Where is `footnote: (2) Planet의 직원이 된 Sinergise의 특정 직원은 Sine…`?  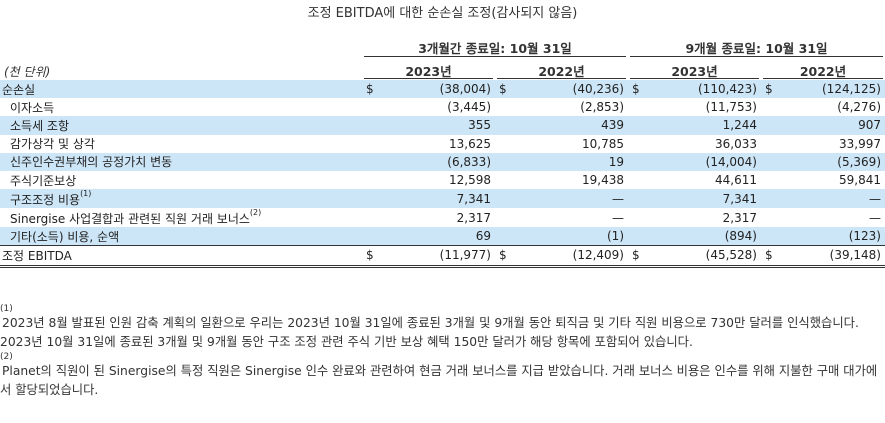
footnote: (2) Planet의 직원이 된 Sinergise의 특정 직원은 Sine… is located at coordinates (442, 376).